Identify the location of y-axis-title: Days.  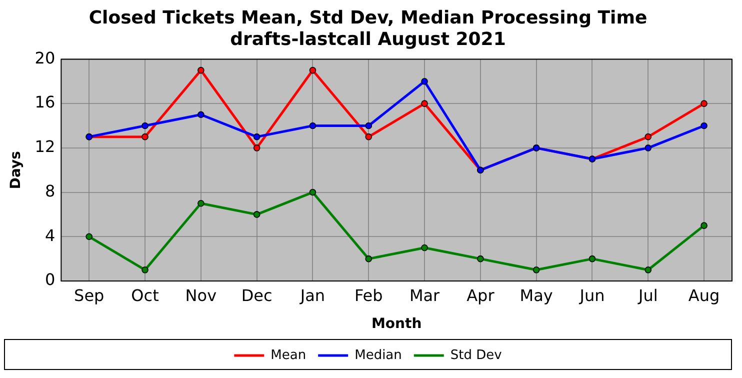
(16, 170).